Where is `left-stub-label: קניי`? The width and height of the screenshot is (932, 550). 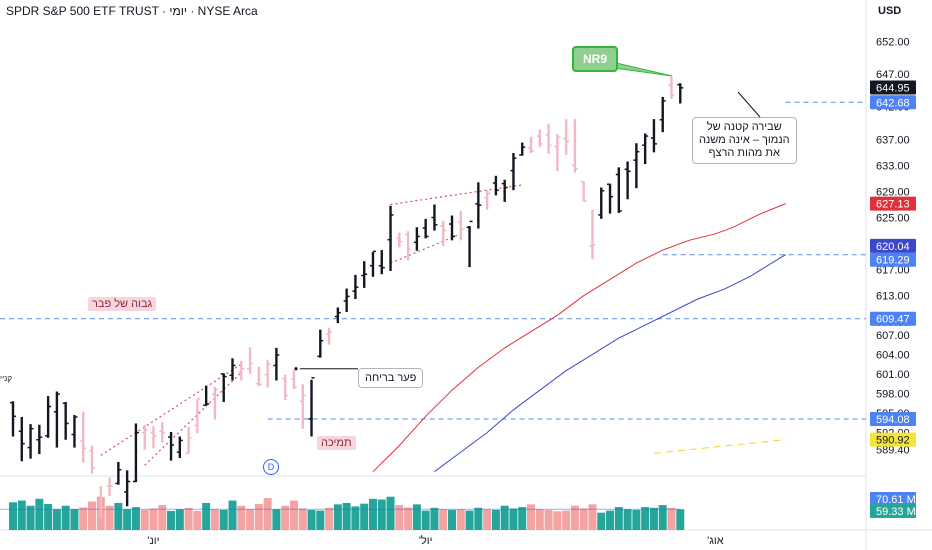
left-stub-label: קניי is located at coordinates (6, 378).